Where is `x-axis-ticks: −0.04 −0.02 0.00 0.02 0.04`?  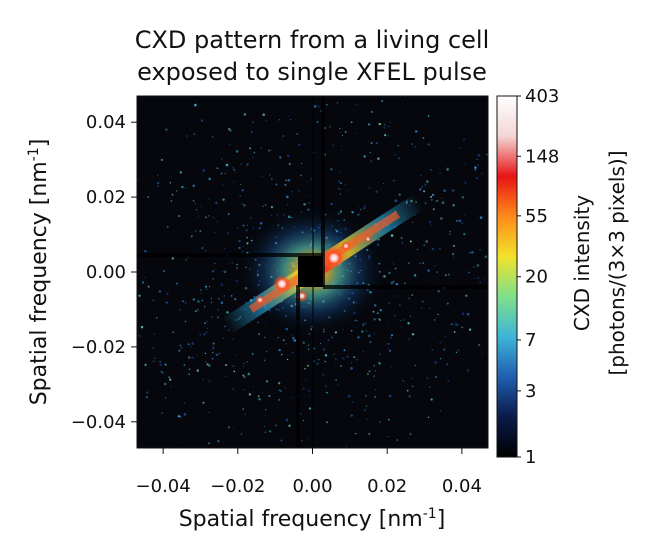 x-axis-ticks: −0.04 −0.02 0.00 0.02 0.04 is located at coordinates (309, 472).